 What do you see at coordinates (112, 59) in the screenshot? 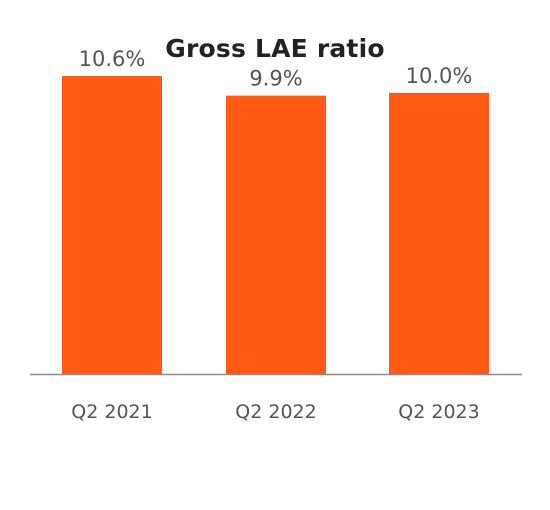
I see `data-label: 10.6%` at bounding box center [112, 59].